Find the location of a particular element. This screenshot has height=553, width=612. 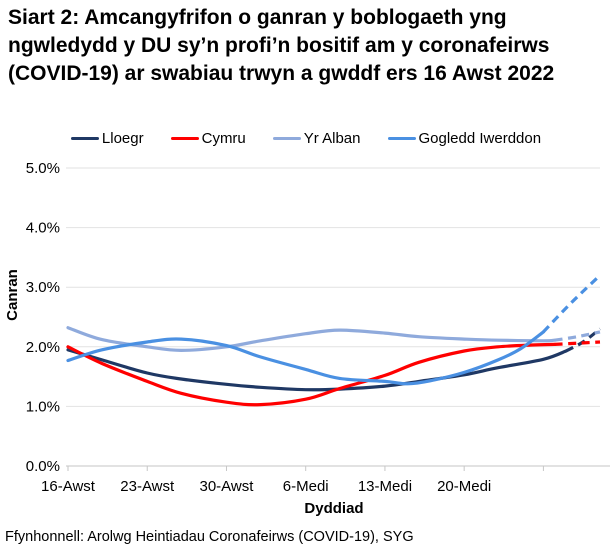

legend: Lloegr Cymru Yr Alban Gogledd Iwerddon is located at coordinates (306, 138).